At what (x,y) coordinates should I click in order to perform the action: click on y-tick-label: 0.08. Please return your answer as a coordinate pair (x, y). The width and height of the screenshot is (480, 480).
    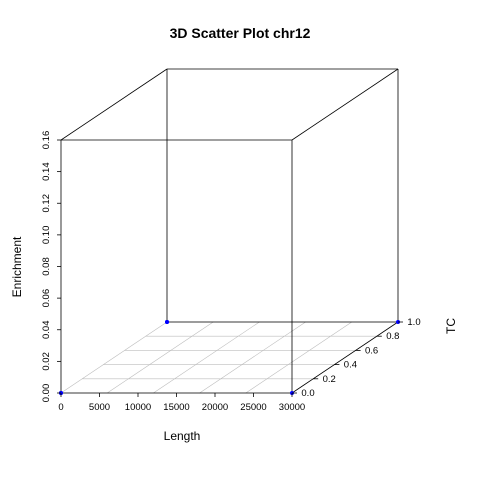
    Looking at the image, I should click on (46, 266).